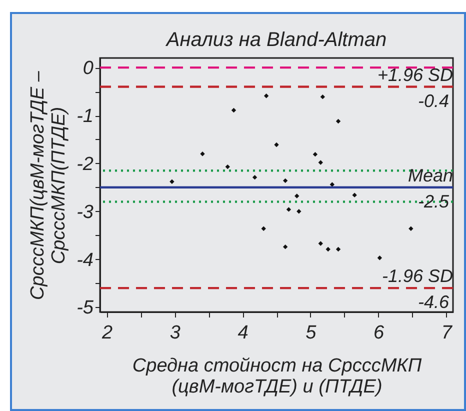  What do you see at coordinates (175, 333) in the screenshot?
I see `x-tick-label: 3` at bounding box center [175, 333].